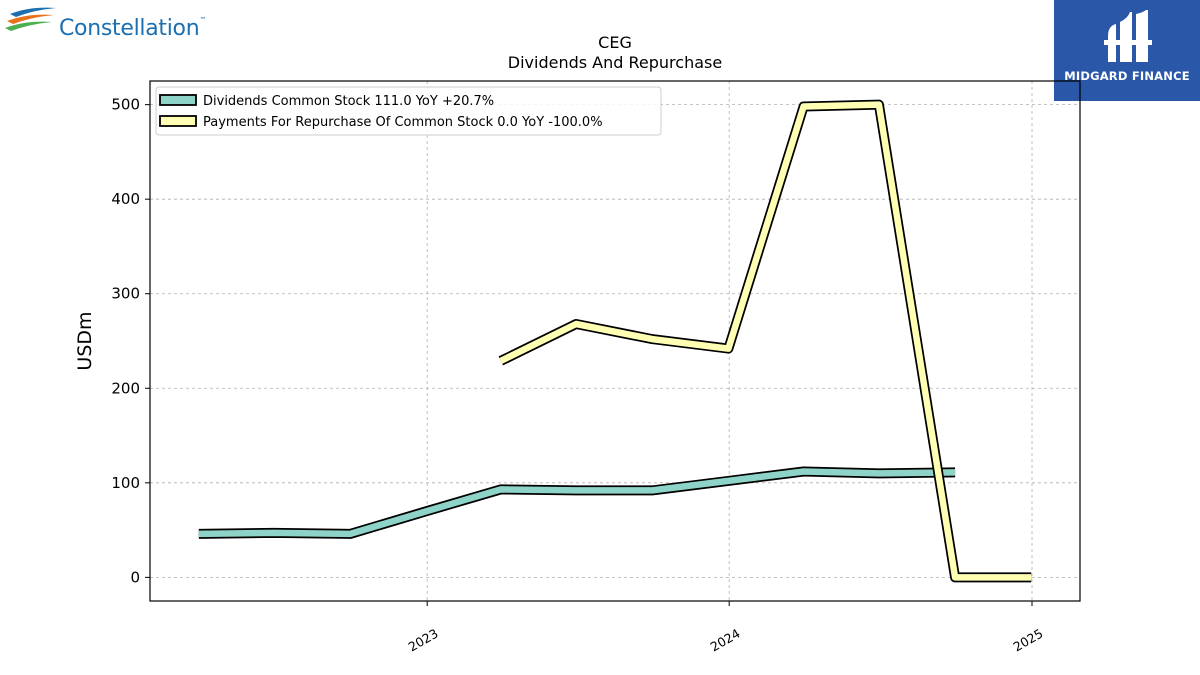 Image resolution: width=1200 pixels, height=675 pixels. I want to click on x-tick-label: 2025, so click(1027, 640).